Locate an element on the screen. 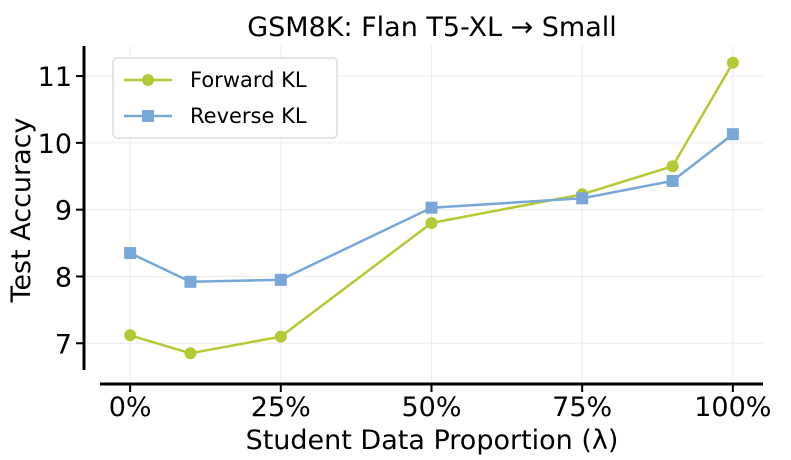 Image resolution: width=791 pixels, height=460 pixels. legend-item-reverse-kl: Reverse KL is located at coordinates (215, 116).